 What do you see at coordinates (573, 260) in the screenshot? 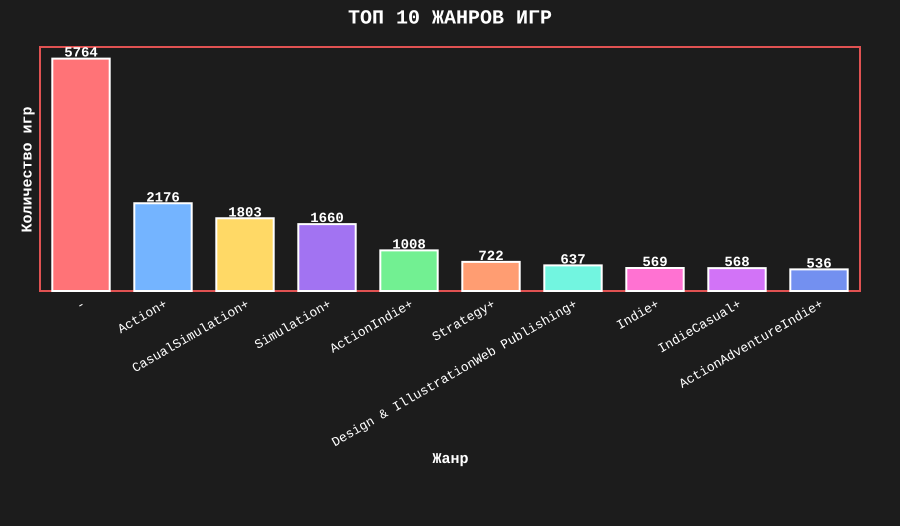
I see `data-label: 637` at bounding box center [573, 260].